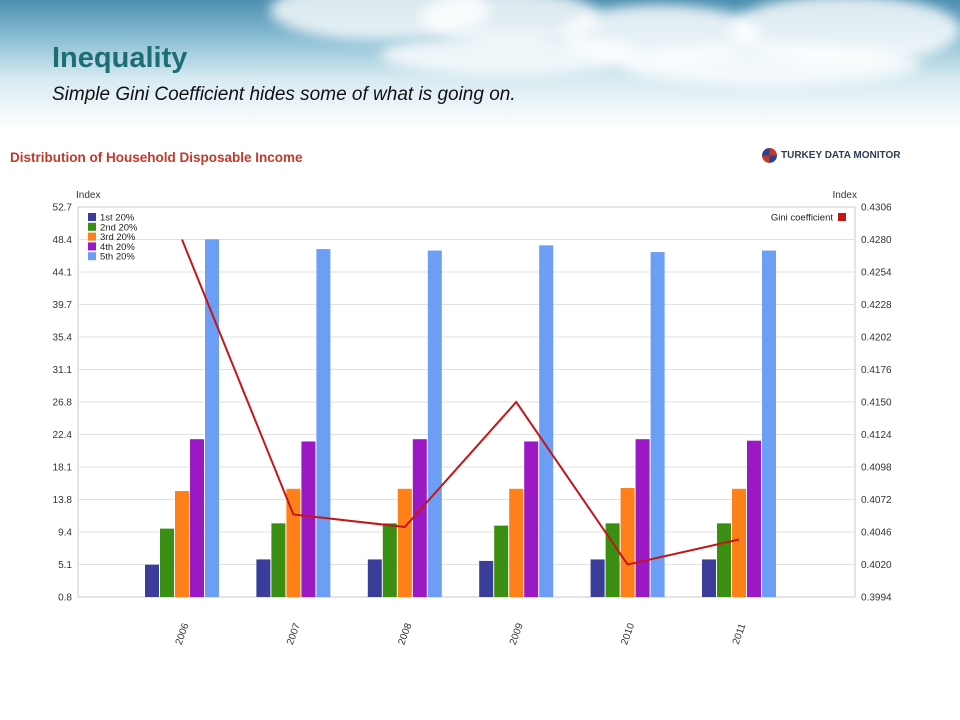 This screenshot has height=720, width=960. What do you see at coordinates (117, 247) in the screenshot?
I see `legend-label: 4th 20%` at bounding box center [117, 247].